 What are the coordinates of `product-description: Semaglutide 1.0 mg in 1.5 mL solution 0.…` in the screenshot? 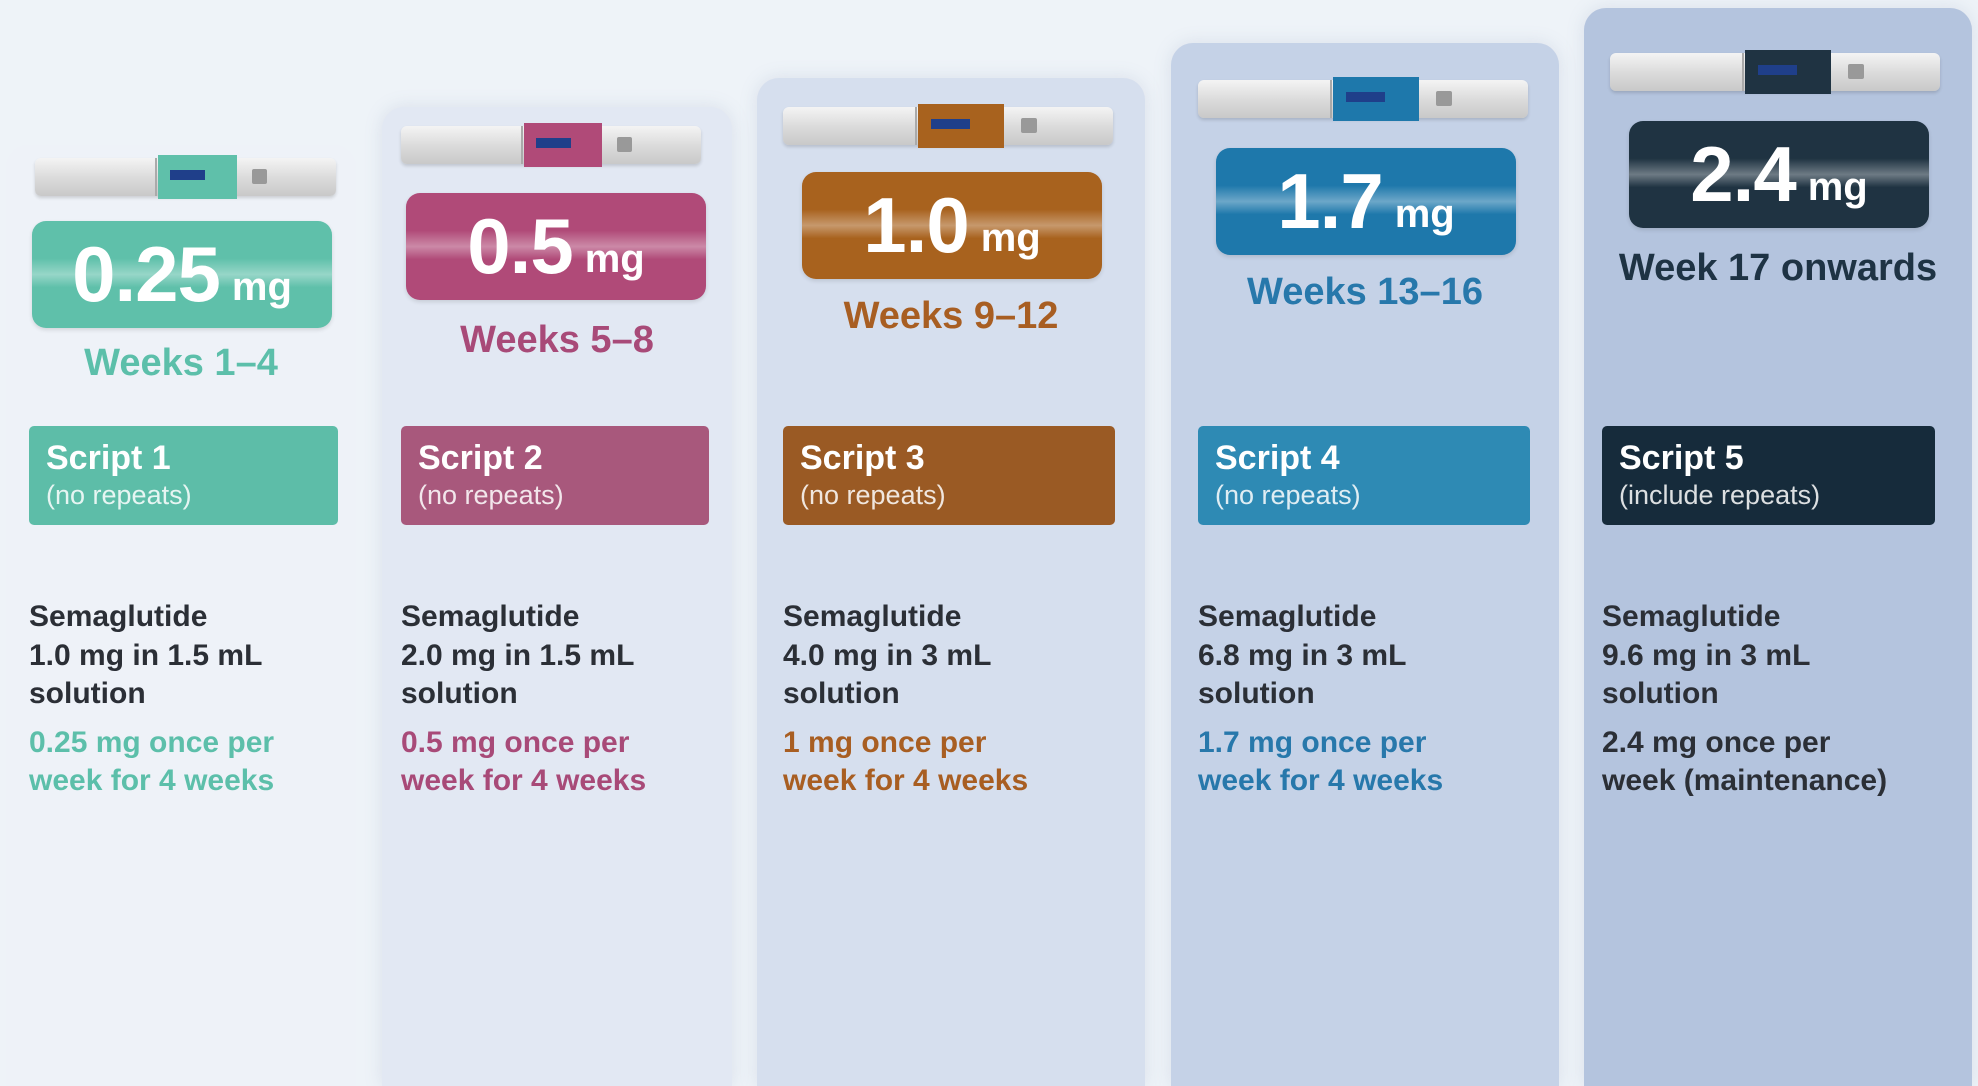 It's located at (198, 699).